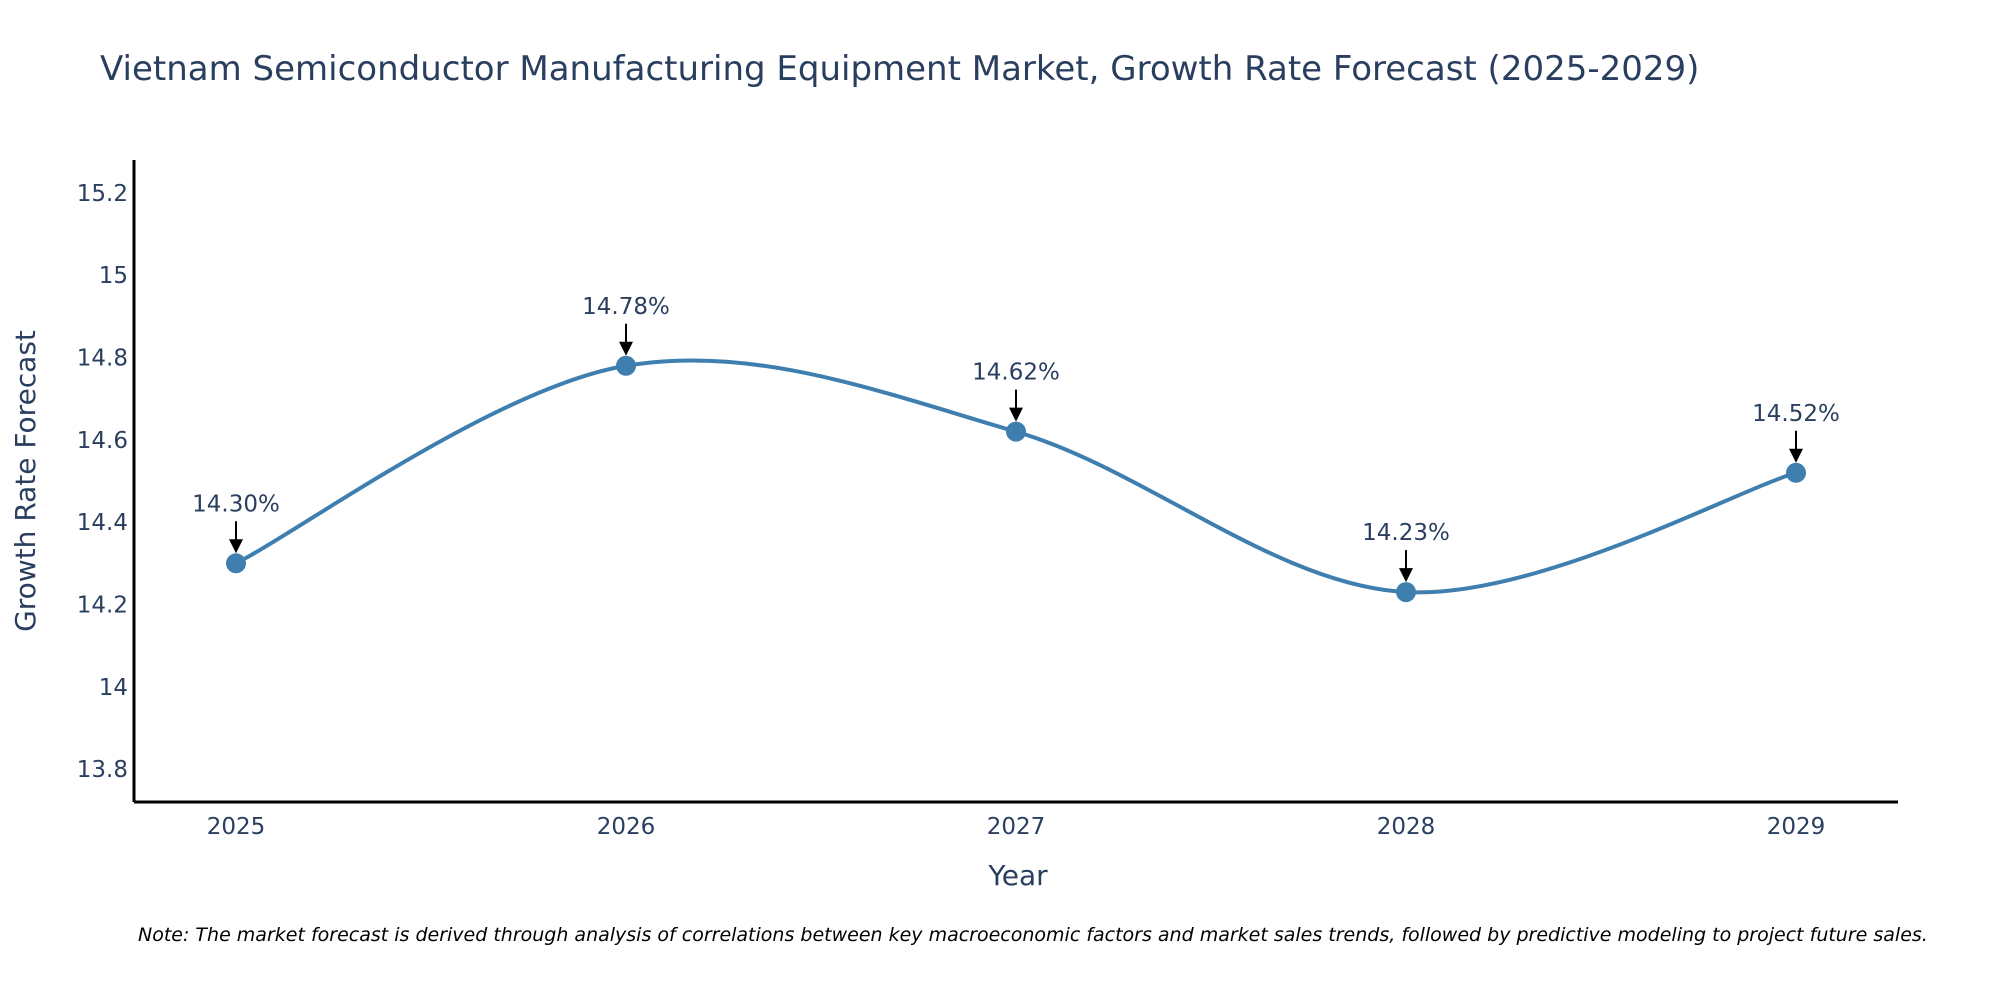 This screenshot has width=2000, height=1000. What do you see at coordinates (102, 770) in the screenshot?
I see `y-tick-label: 13.8` at bounding box center [102, 770].